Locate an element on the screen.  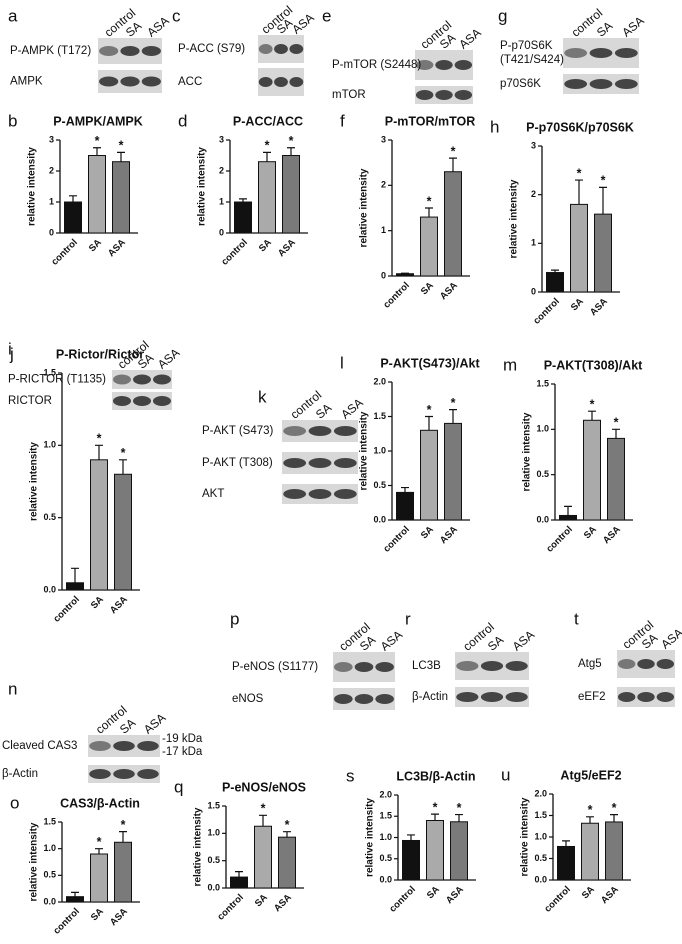
blot-row-label: p70S6K is located at coordinates (520, 84).